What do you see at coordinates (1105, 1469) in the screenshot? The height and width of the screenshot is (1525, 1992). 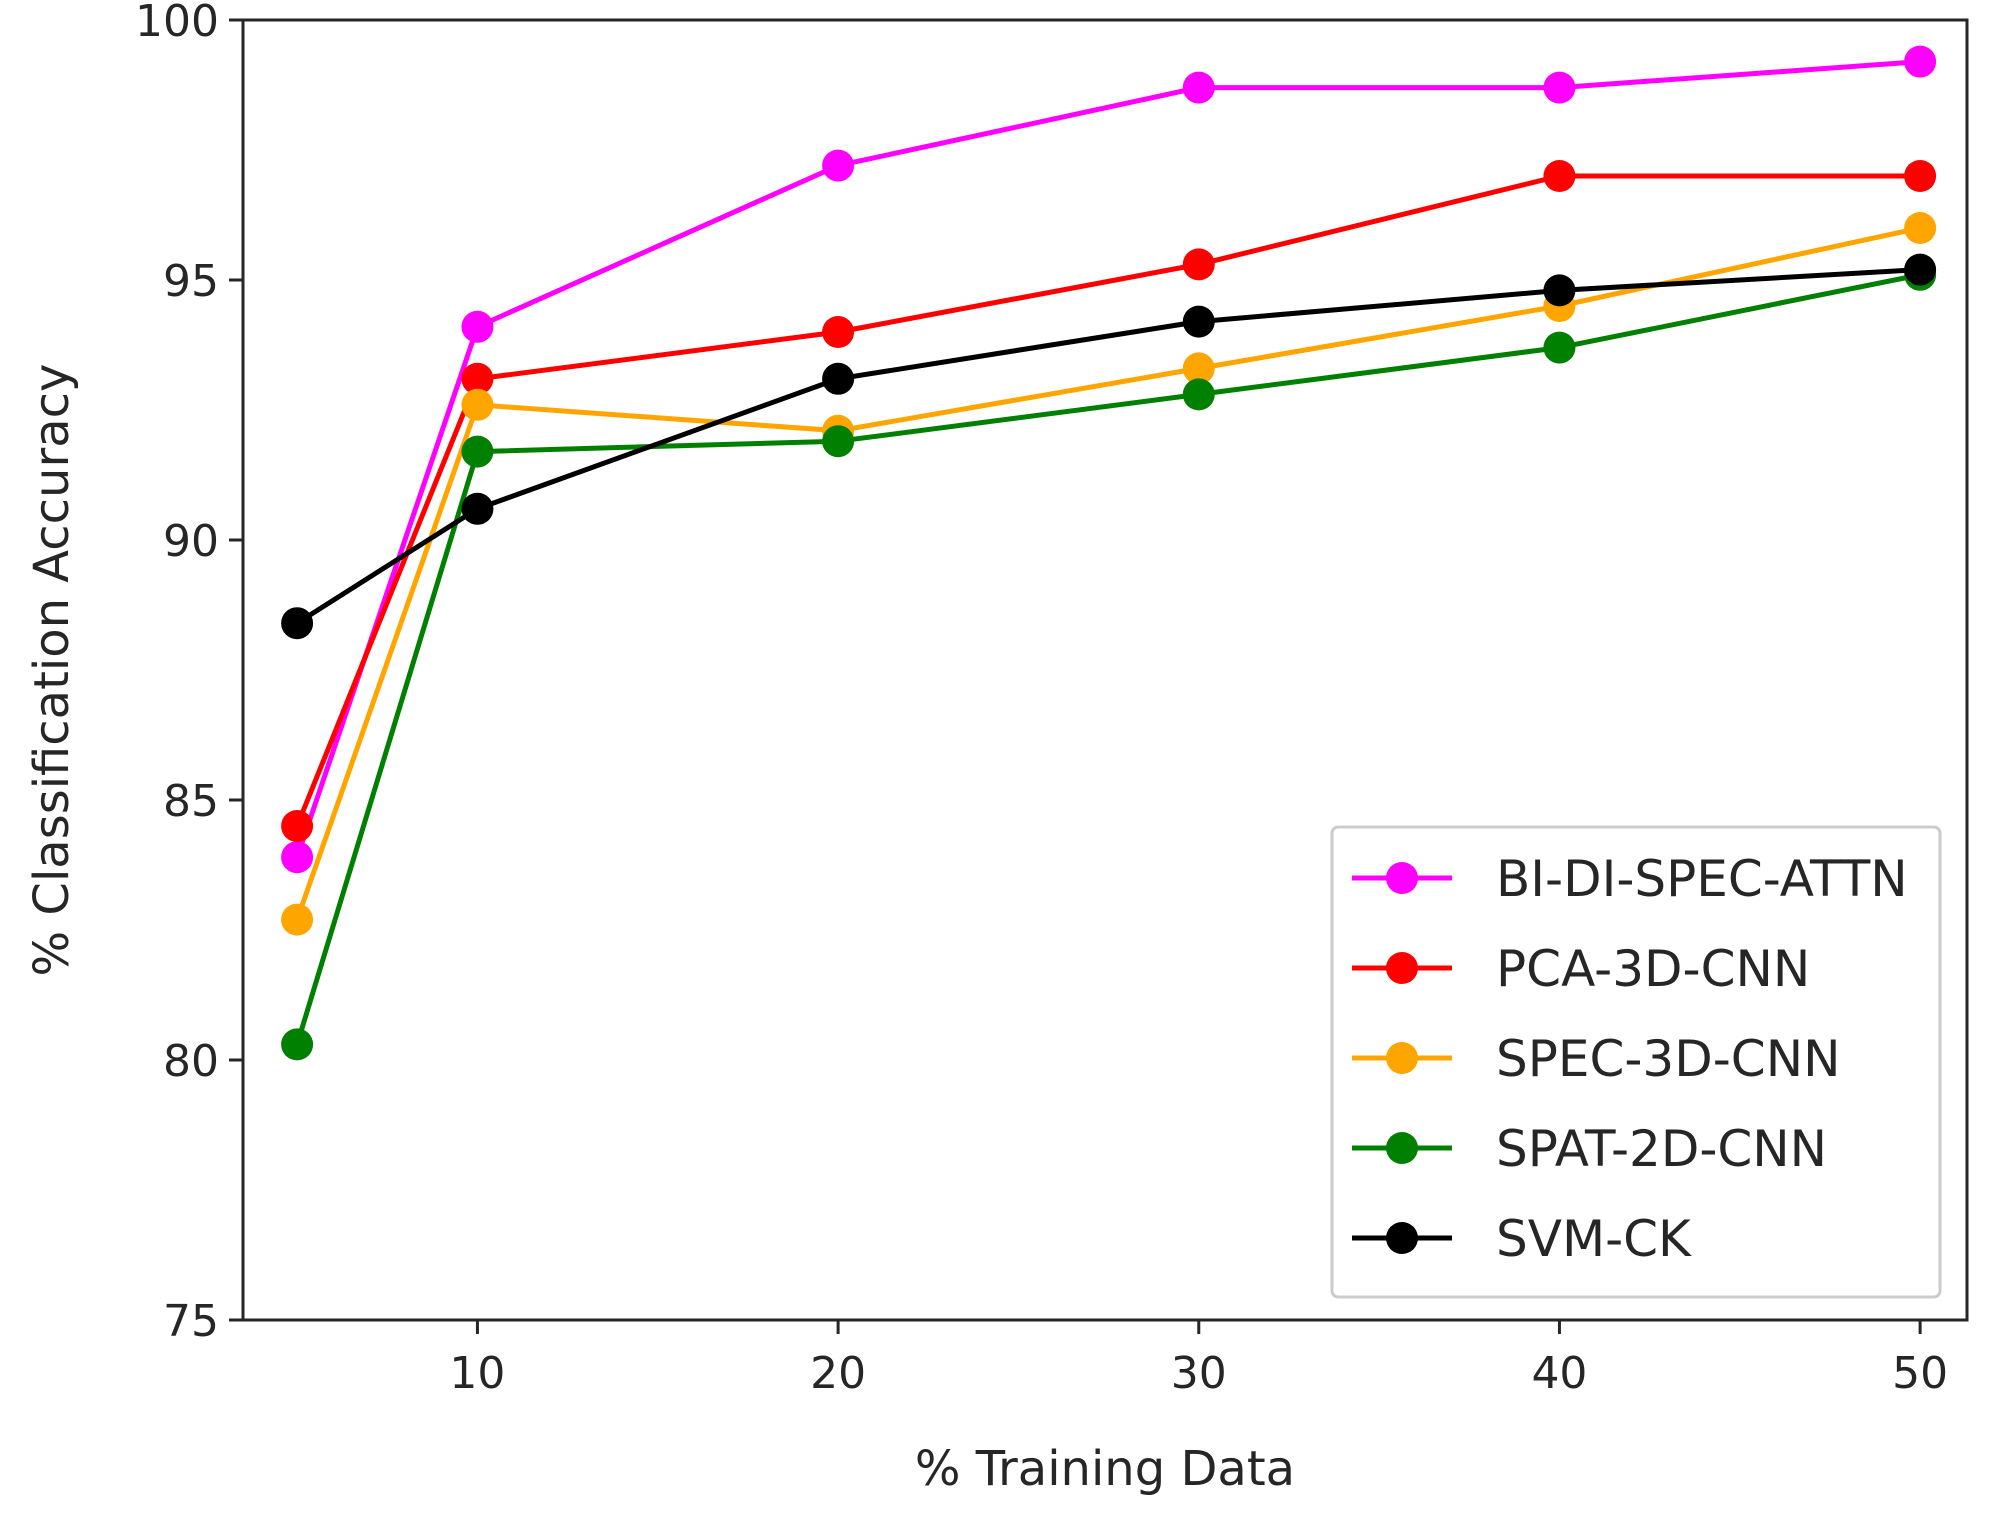 I see `x-axis-label: % Training Data` at bounding box center [1105, 1469].